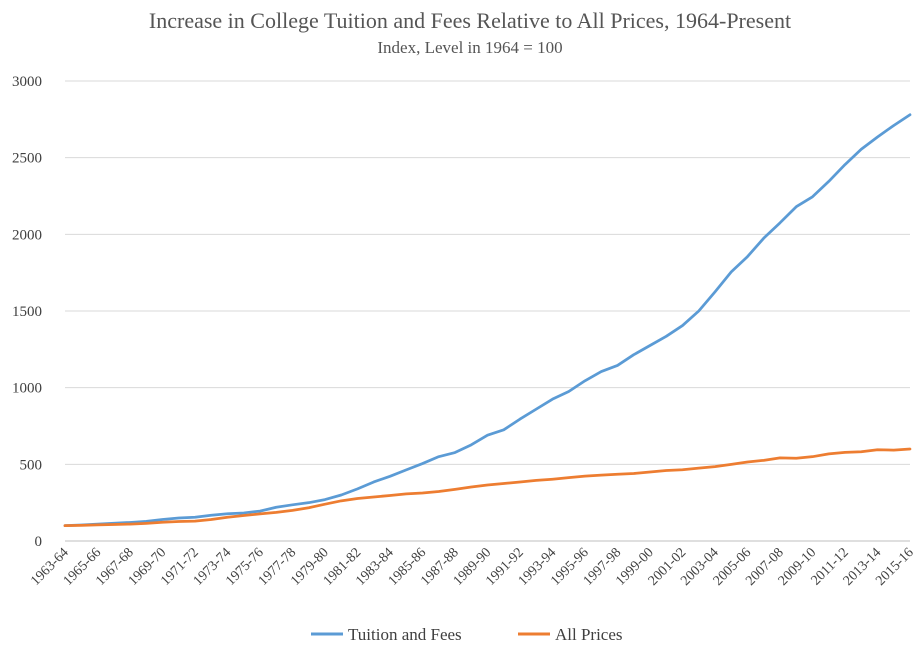 The height and width of the screenshot is (653, 920). Describe the element at coordinates (27, 389) in the screenshot. I see `y-tick-label: 1000` at that location.